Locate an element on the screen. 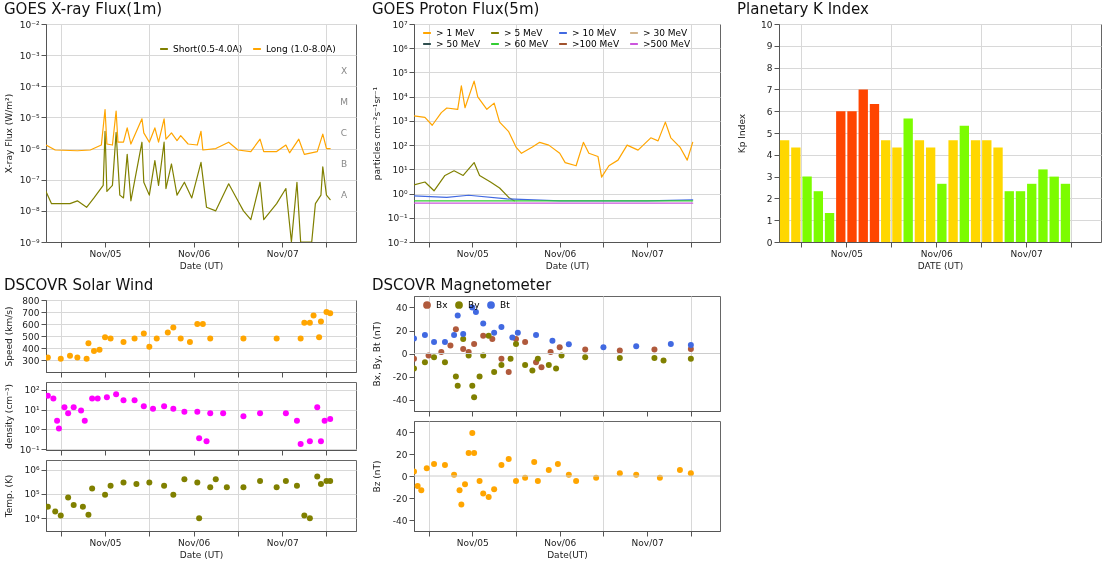 The image size is (1111, 561). y-tick-label: 8 is located at coordinates (769, 68).